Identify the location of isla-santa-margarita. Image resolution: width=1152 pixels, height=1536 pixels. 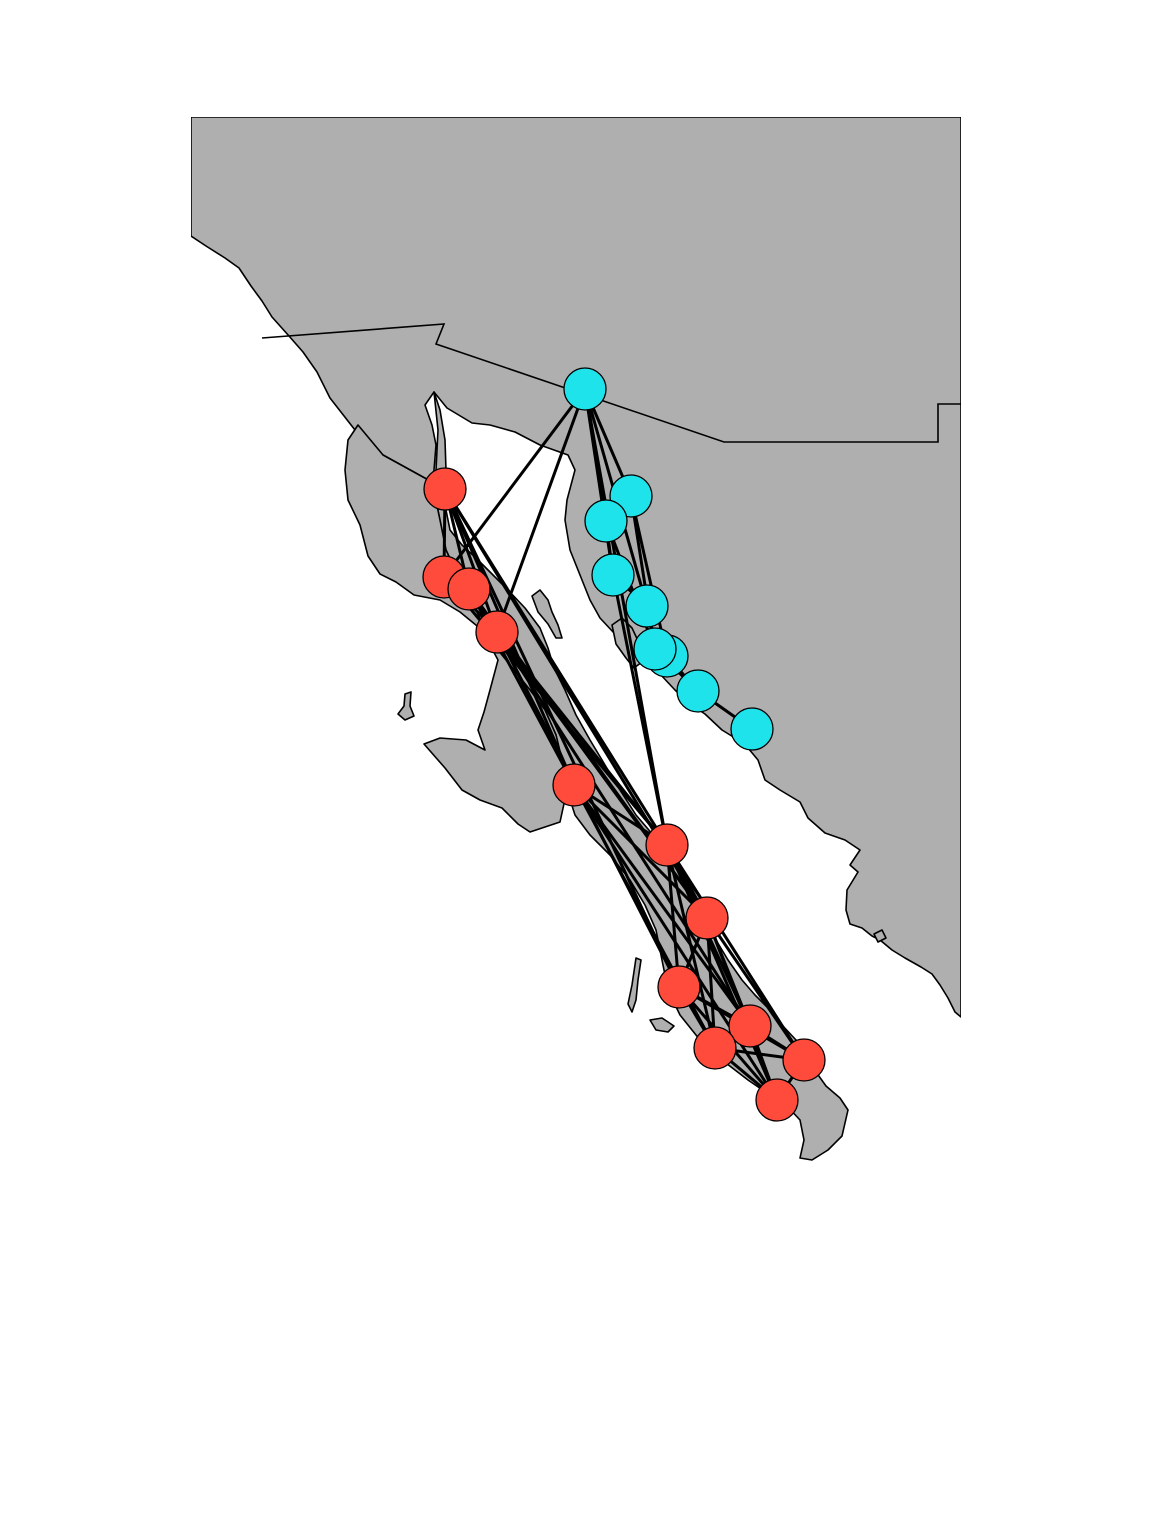
(662, 1025).